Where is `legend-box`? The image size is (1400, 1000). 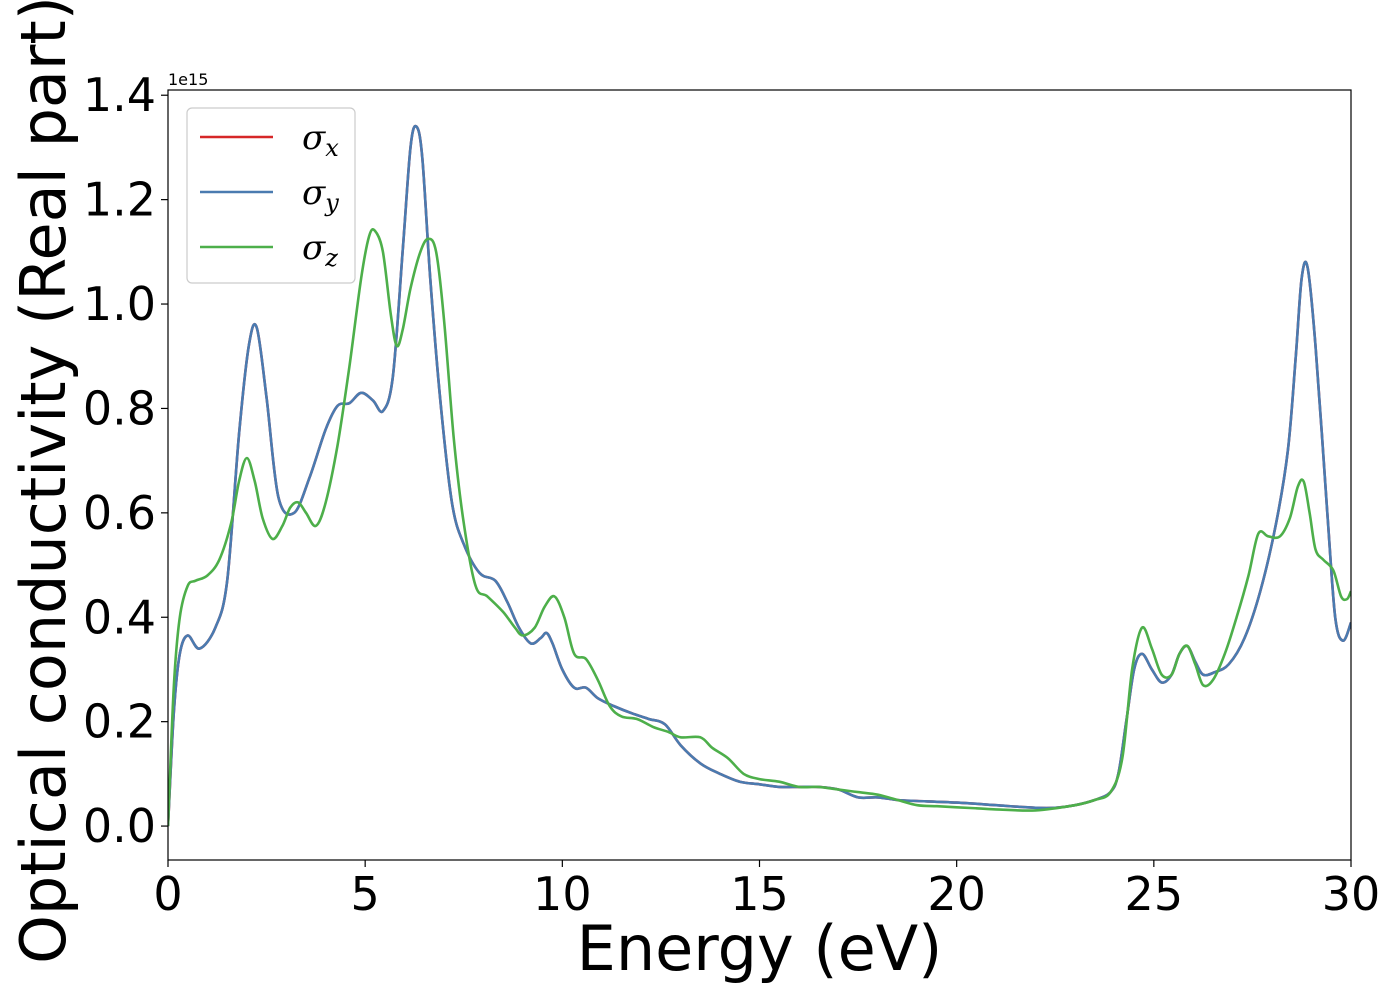 legend-box is located at coordinates (271, 195).